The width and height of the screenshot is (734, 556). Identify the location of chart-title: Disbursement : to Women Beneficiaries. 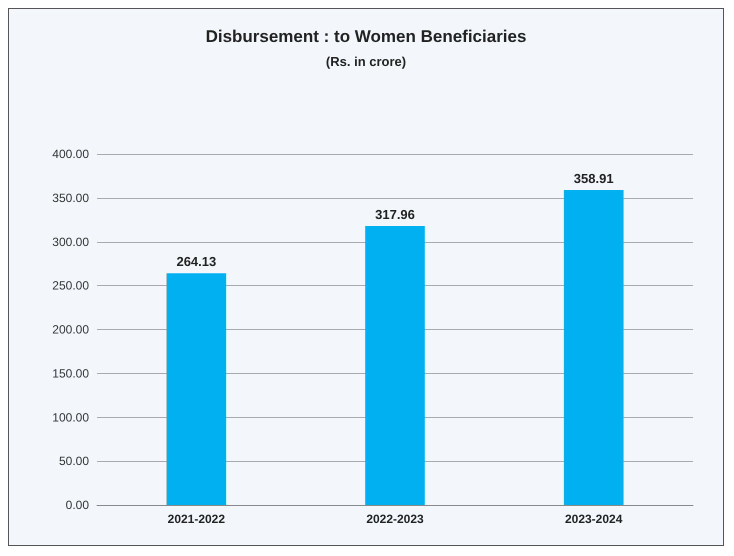
(366, 36).